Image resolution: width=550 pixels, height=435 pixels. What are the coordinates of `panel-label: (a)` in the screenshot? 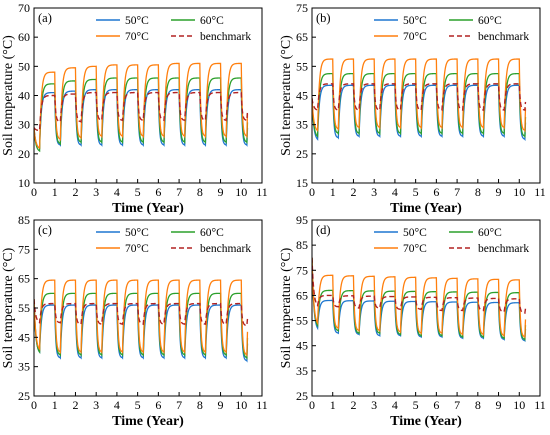 It's located at (45, 18).